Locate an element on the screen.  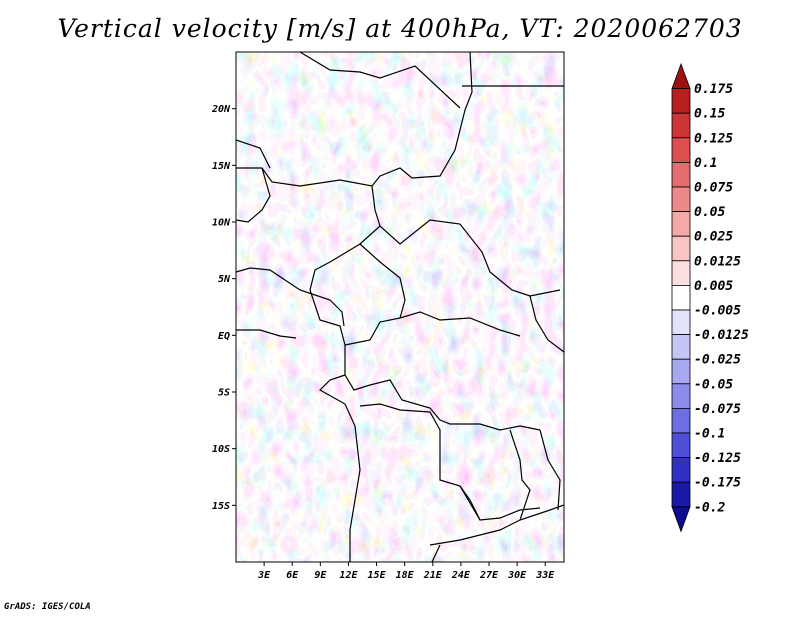
lon-label: 12E is located at coordinates (348, 575).